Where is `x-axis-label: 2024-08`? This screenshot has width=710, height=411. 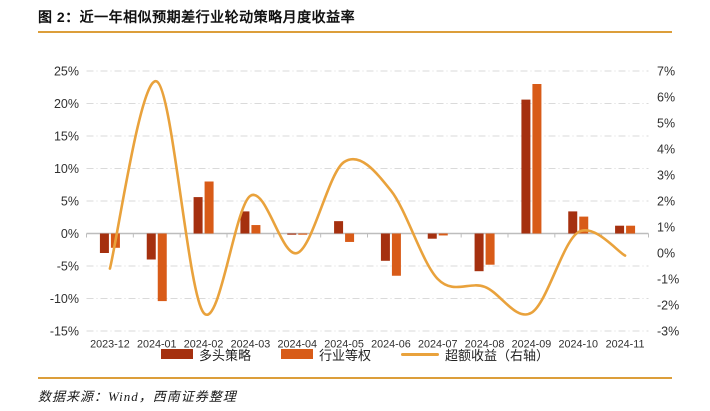 x-axis-label: 2024-08 is located at coordinates (485, 345).